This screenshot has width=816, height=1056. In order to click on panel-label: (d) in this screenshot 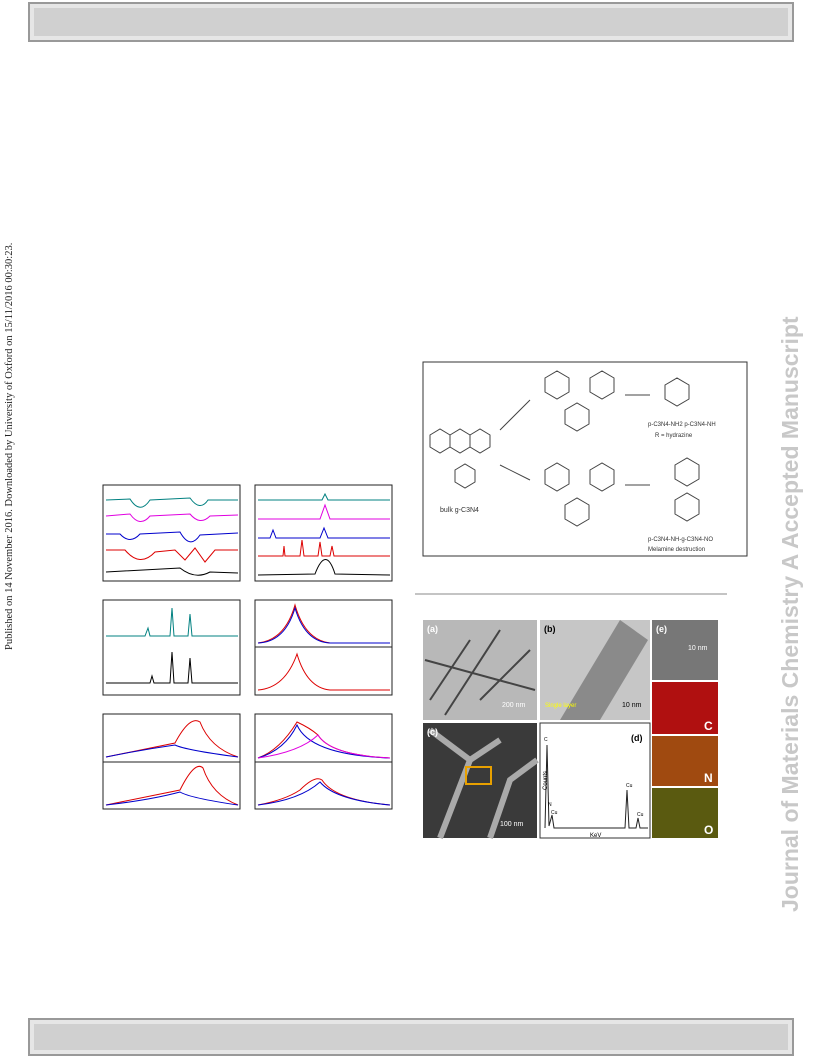, I will do `click(637, 738)`.